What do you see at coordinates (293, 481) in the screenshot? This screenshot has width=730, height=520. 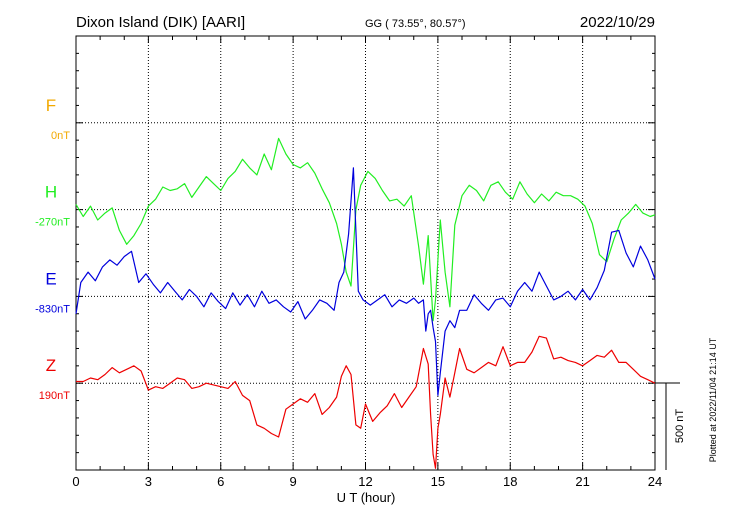 I see `x-tick-label: 9` at bounding box center [293, 481].